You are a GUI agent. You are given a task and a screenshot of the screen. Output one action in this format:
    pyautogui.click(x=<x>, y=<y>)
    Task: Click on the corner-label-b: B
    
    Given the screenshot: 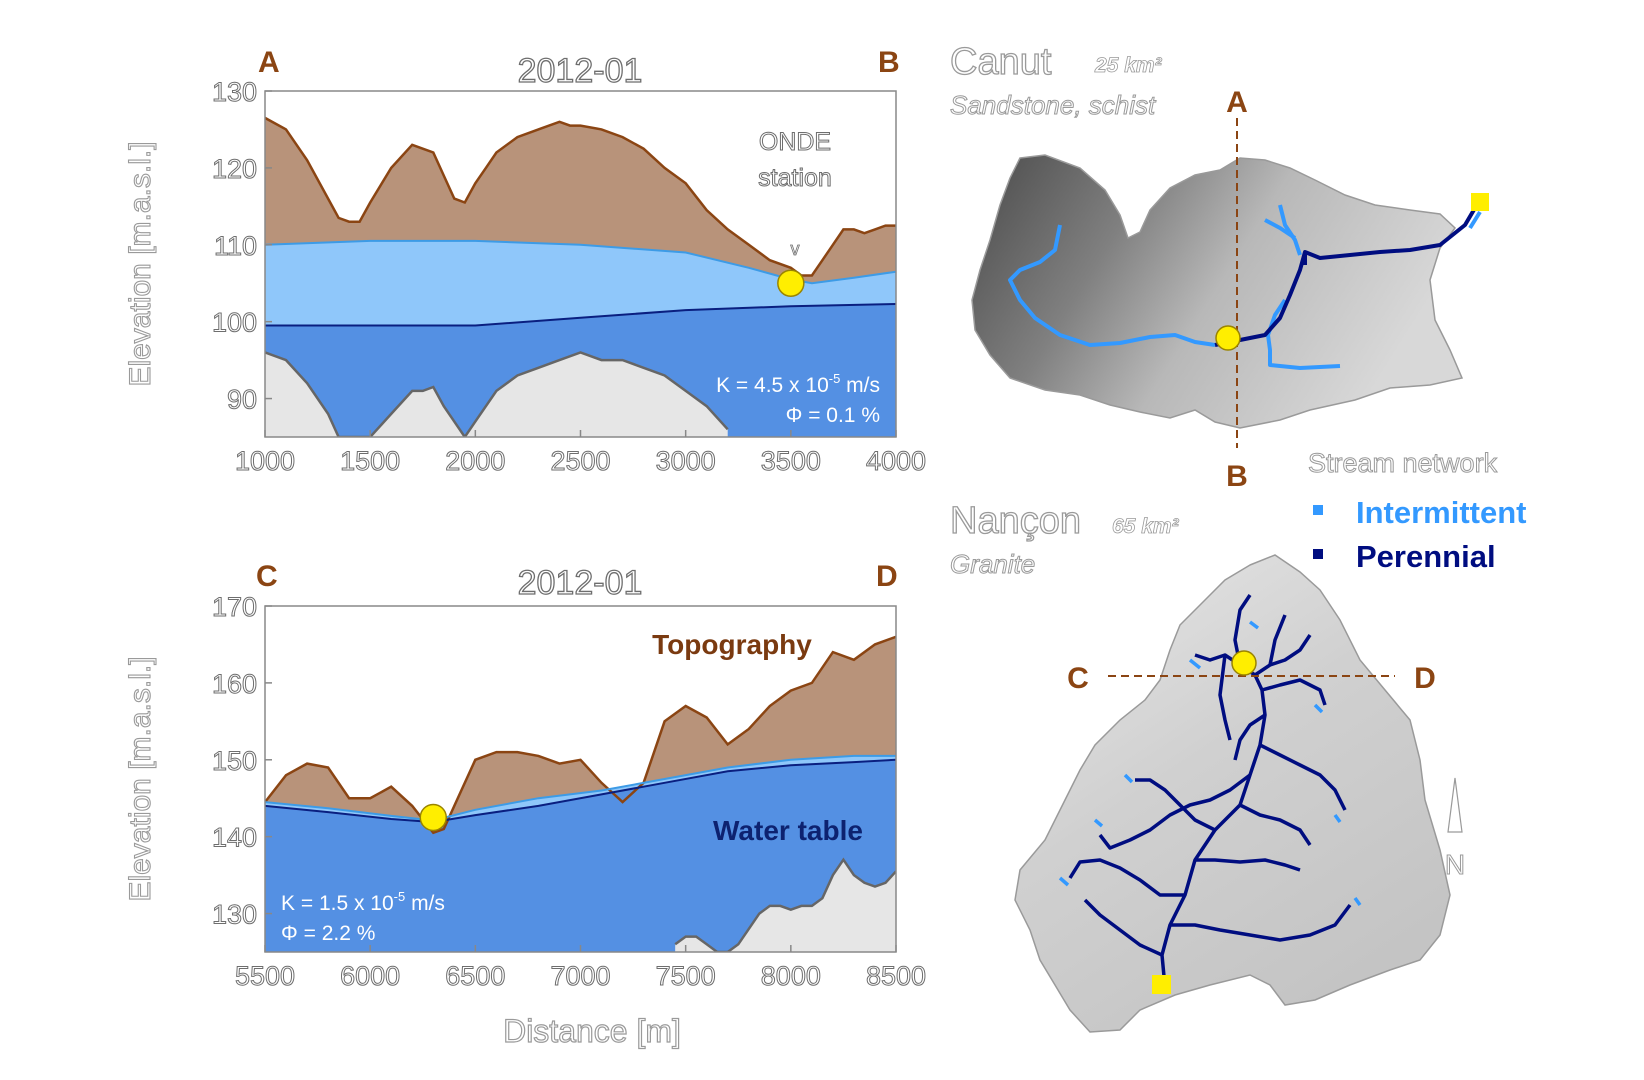 What is the action you would take?
    pyautogui.click(x=889, y=62)
    